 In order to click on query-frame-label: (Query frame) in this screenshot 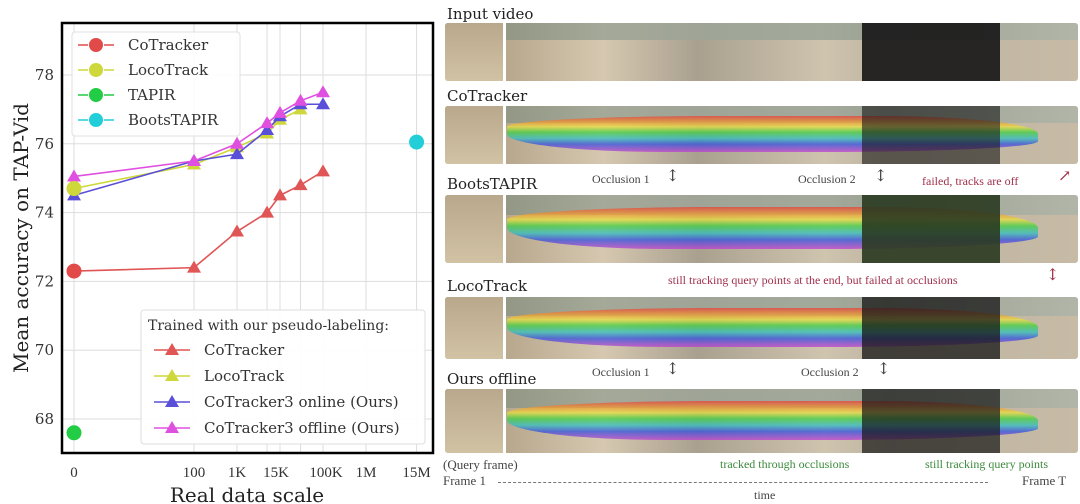, I will do `click(480, 464)`.